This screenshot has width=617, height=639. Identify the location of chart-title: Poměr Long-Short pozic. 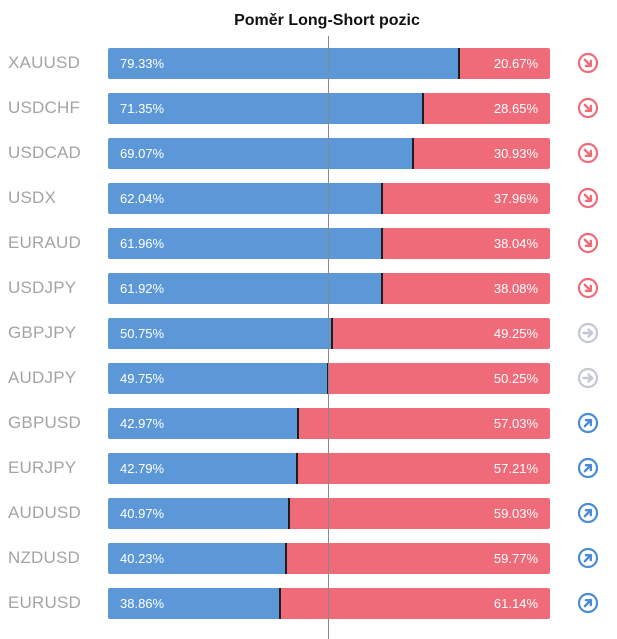
(327, 20).